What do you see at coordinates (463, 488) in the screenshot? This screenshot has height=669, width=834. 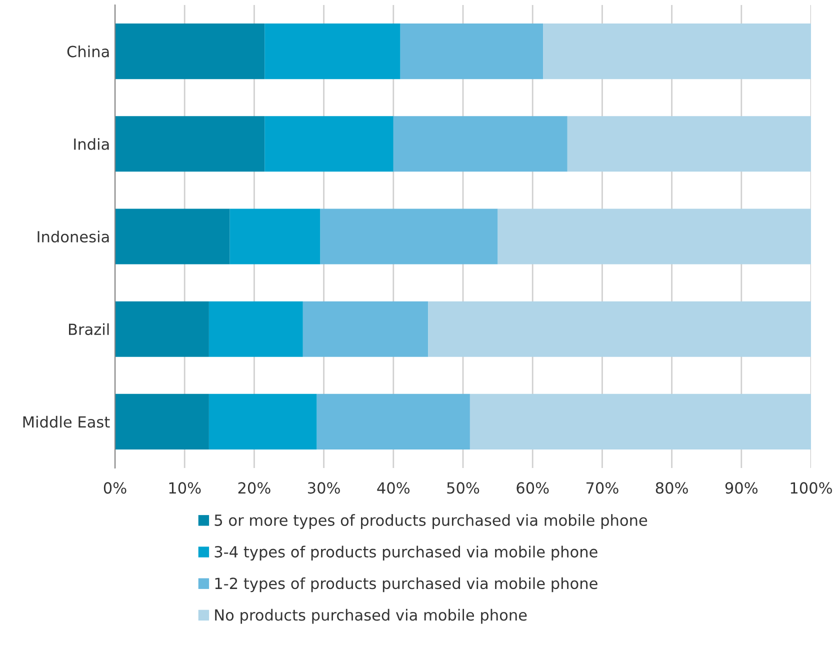 I see `x-tick-label: 50%` at bounding box center [463, 488].